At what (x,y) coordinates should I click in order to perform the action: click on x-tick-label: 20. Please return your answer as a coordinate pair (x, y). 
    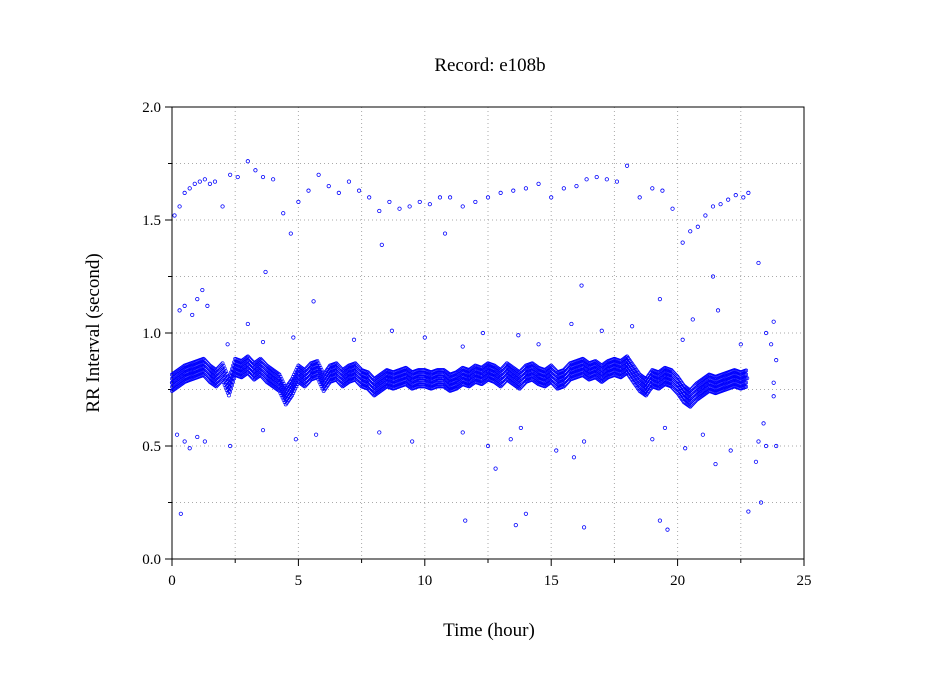
    Looking at the image, I should click on (677, 581).